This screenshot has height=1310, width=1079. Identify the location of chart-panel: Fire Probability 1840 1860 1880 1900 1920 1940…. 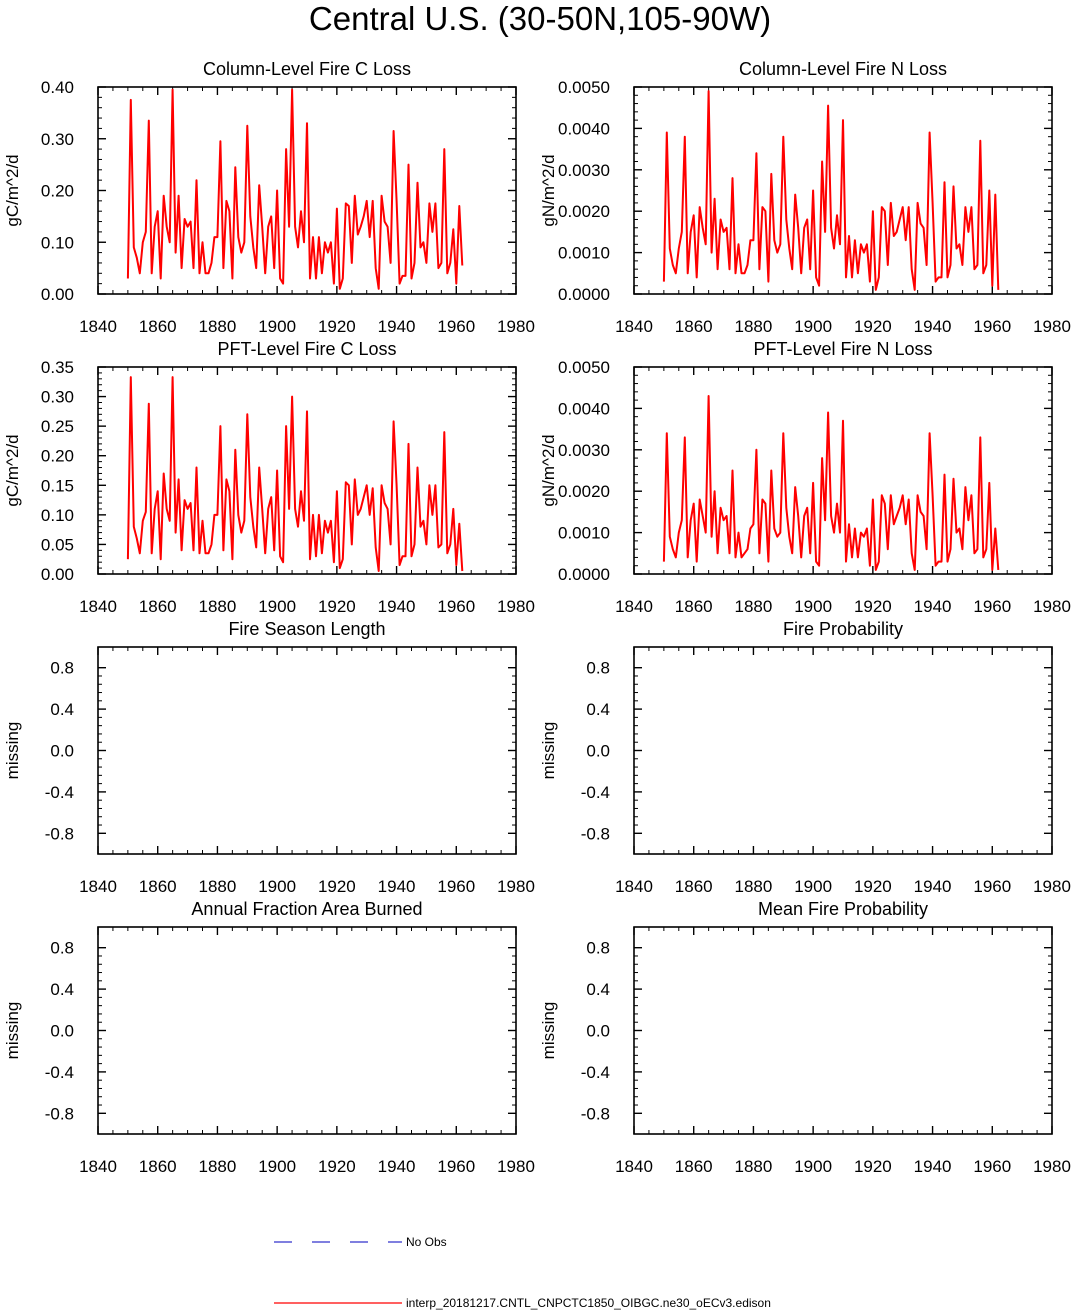
(805, 757).